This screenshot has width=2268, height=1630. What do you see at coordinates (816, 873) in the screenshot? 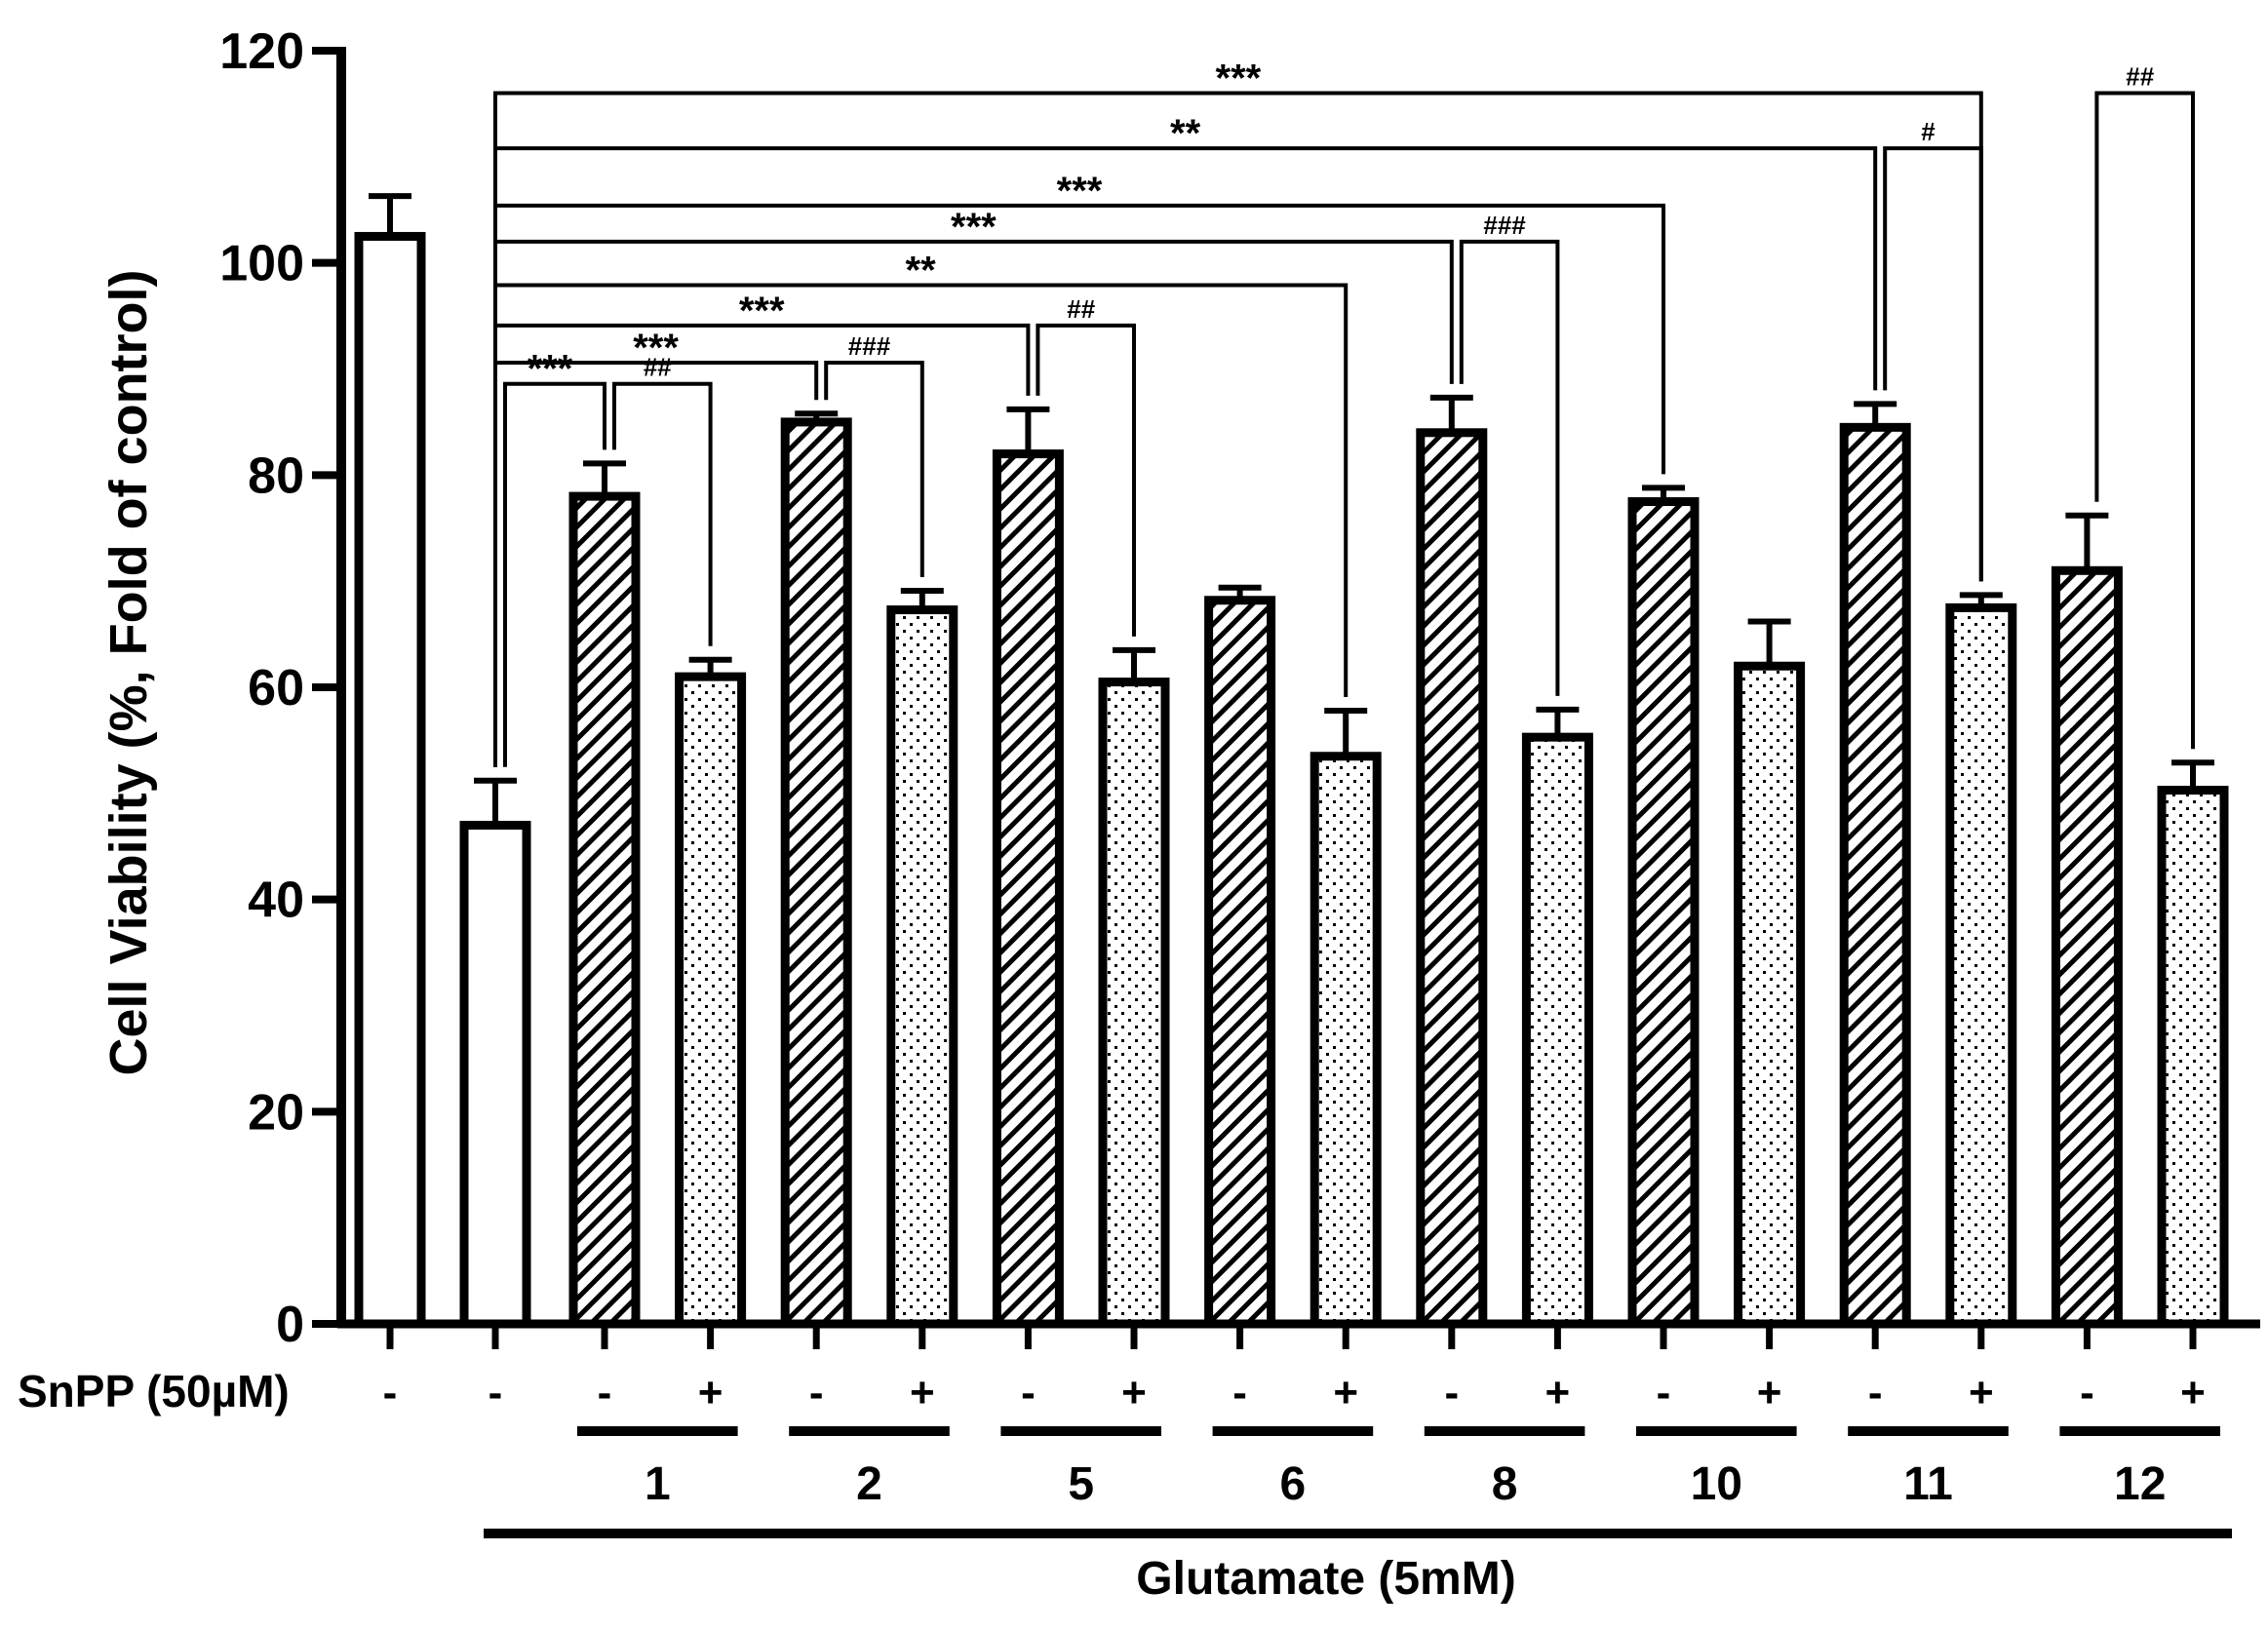
I see `bar-c2-` at bounding box center [816, 873].